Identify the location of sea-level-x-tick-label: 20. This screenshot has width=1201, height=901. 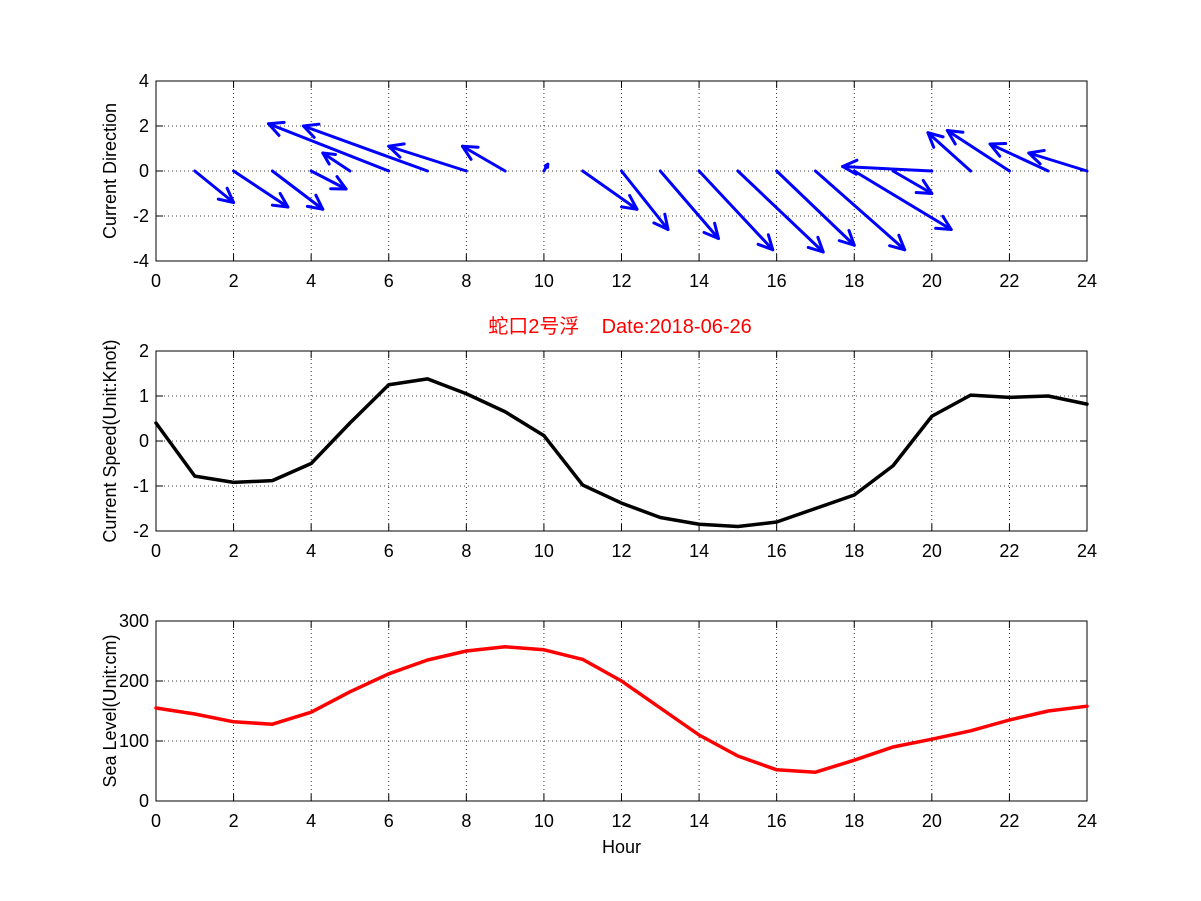
(932, 821).